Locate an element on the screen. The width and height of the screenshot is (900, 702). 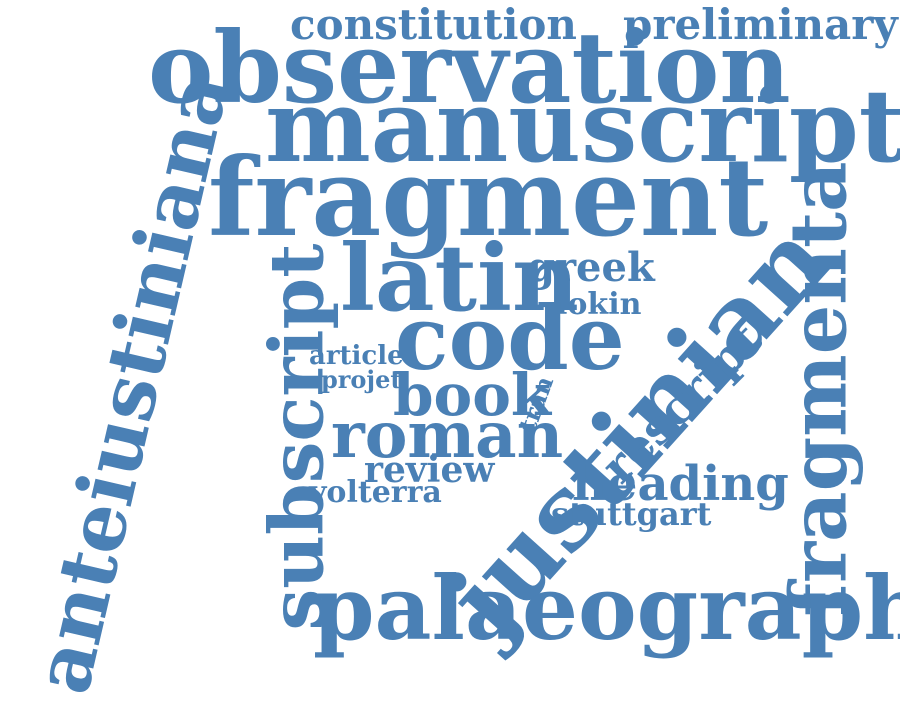
word-book: book is located at coordinates (472, 395).